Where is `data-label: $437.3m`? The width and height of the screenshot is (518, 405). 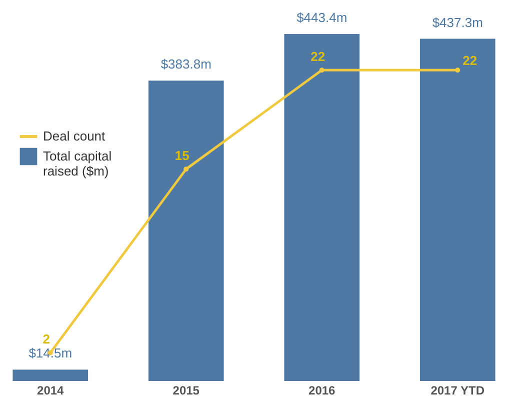 data-label: $437.3m is located at coordinates (457, 22).